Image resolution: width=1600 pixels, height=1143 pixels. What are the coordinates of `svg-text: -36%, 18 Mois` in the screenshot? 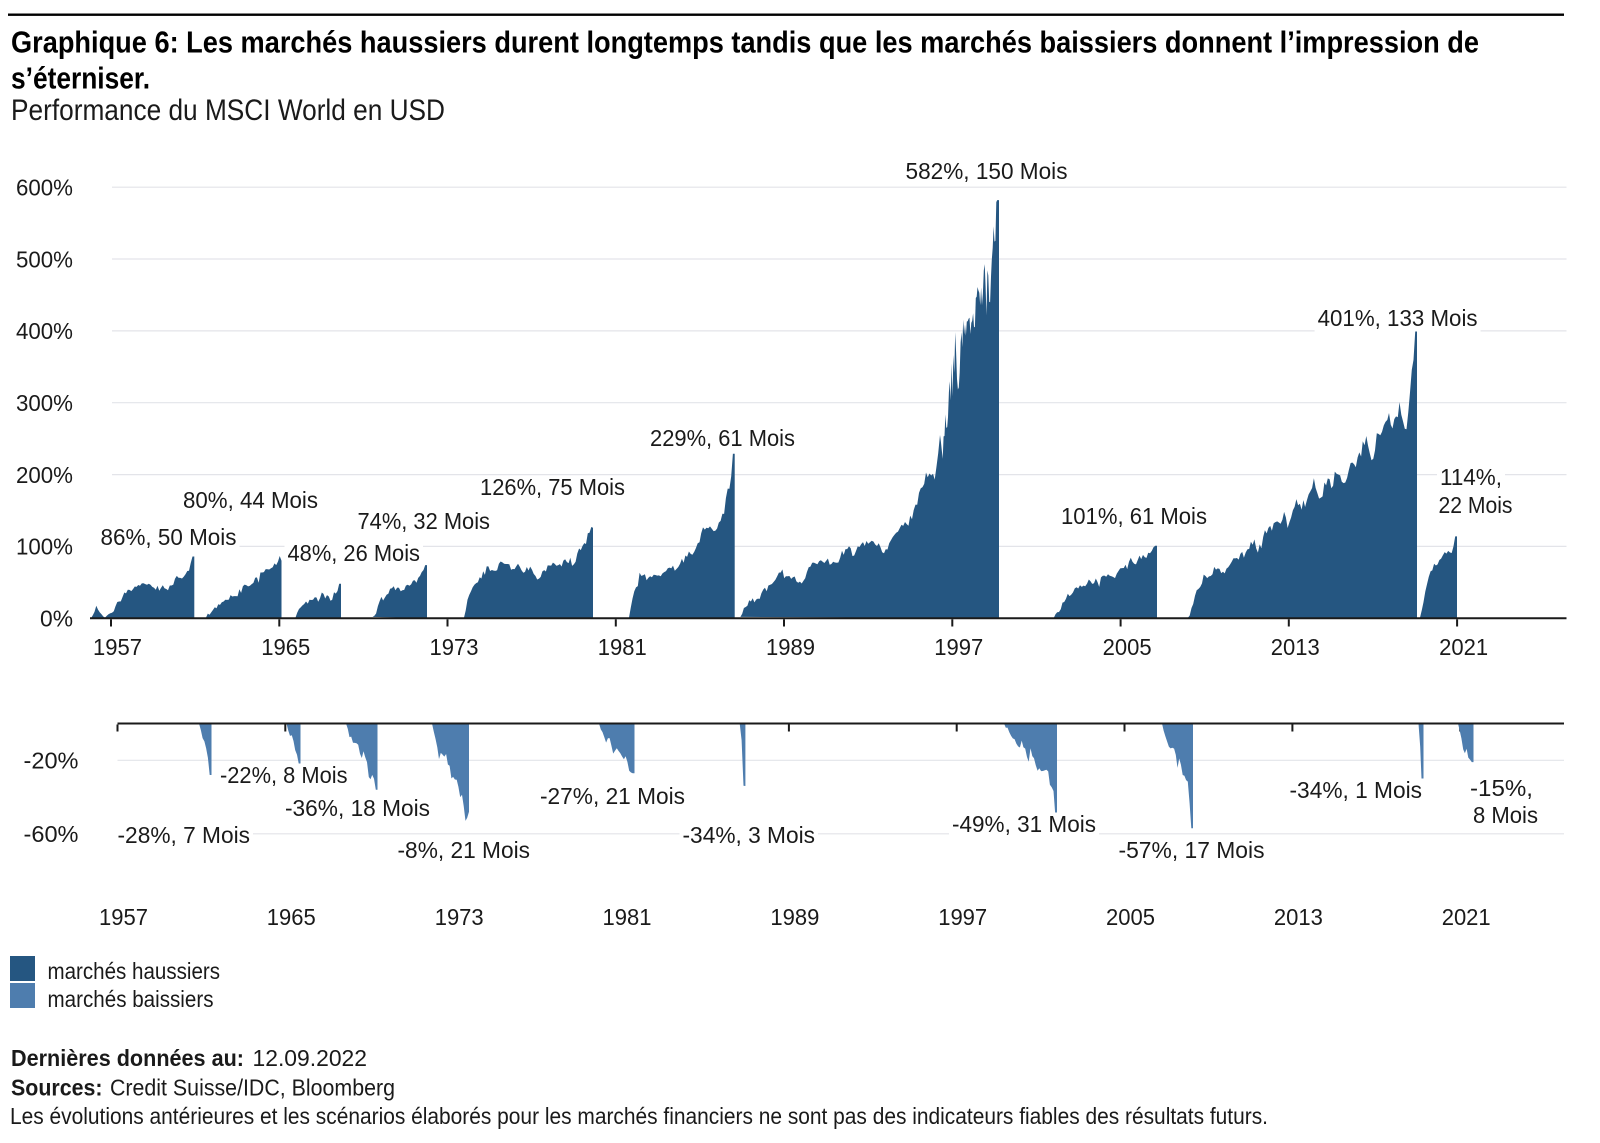 It's located at (357, 808).